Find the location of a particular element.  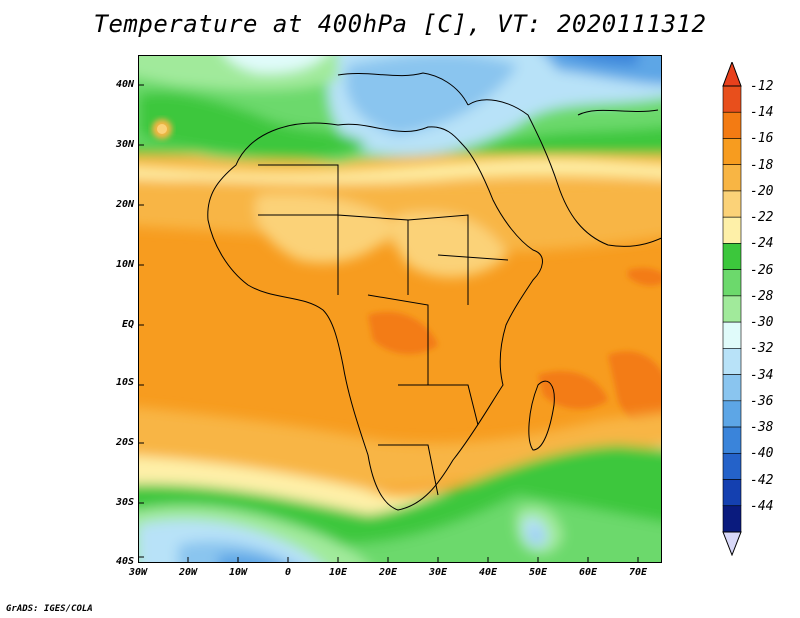

lon-label-70e: 70E is located at coordinates (638, 572).